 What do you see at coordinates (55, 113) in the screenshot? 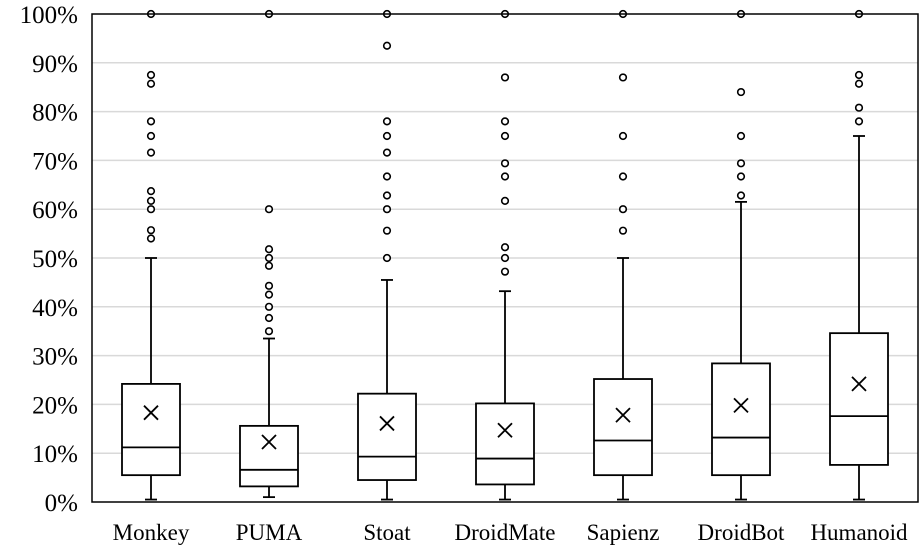
I see `y-tick-label: 80%` at bounding box center [55, 113].